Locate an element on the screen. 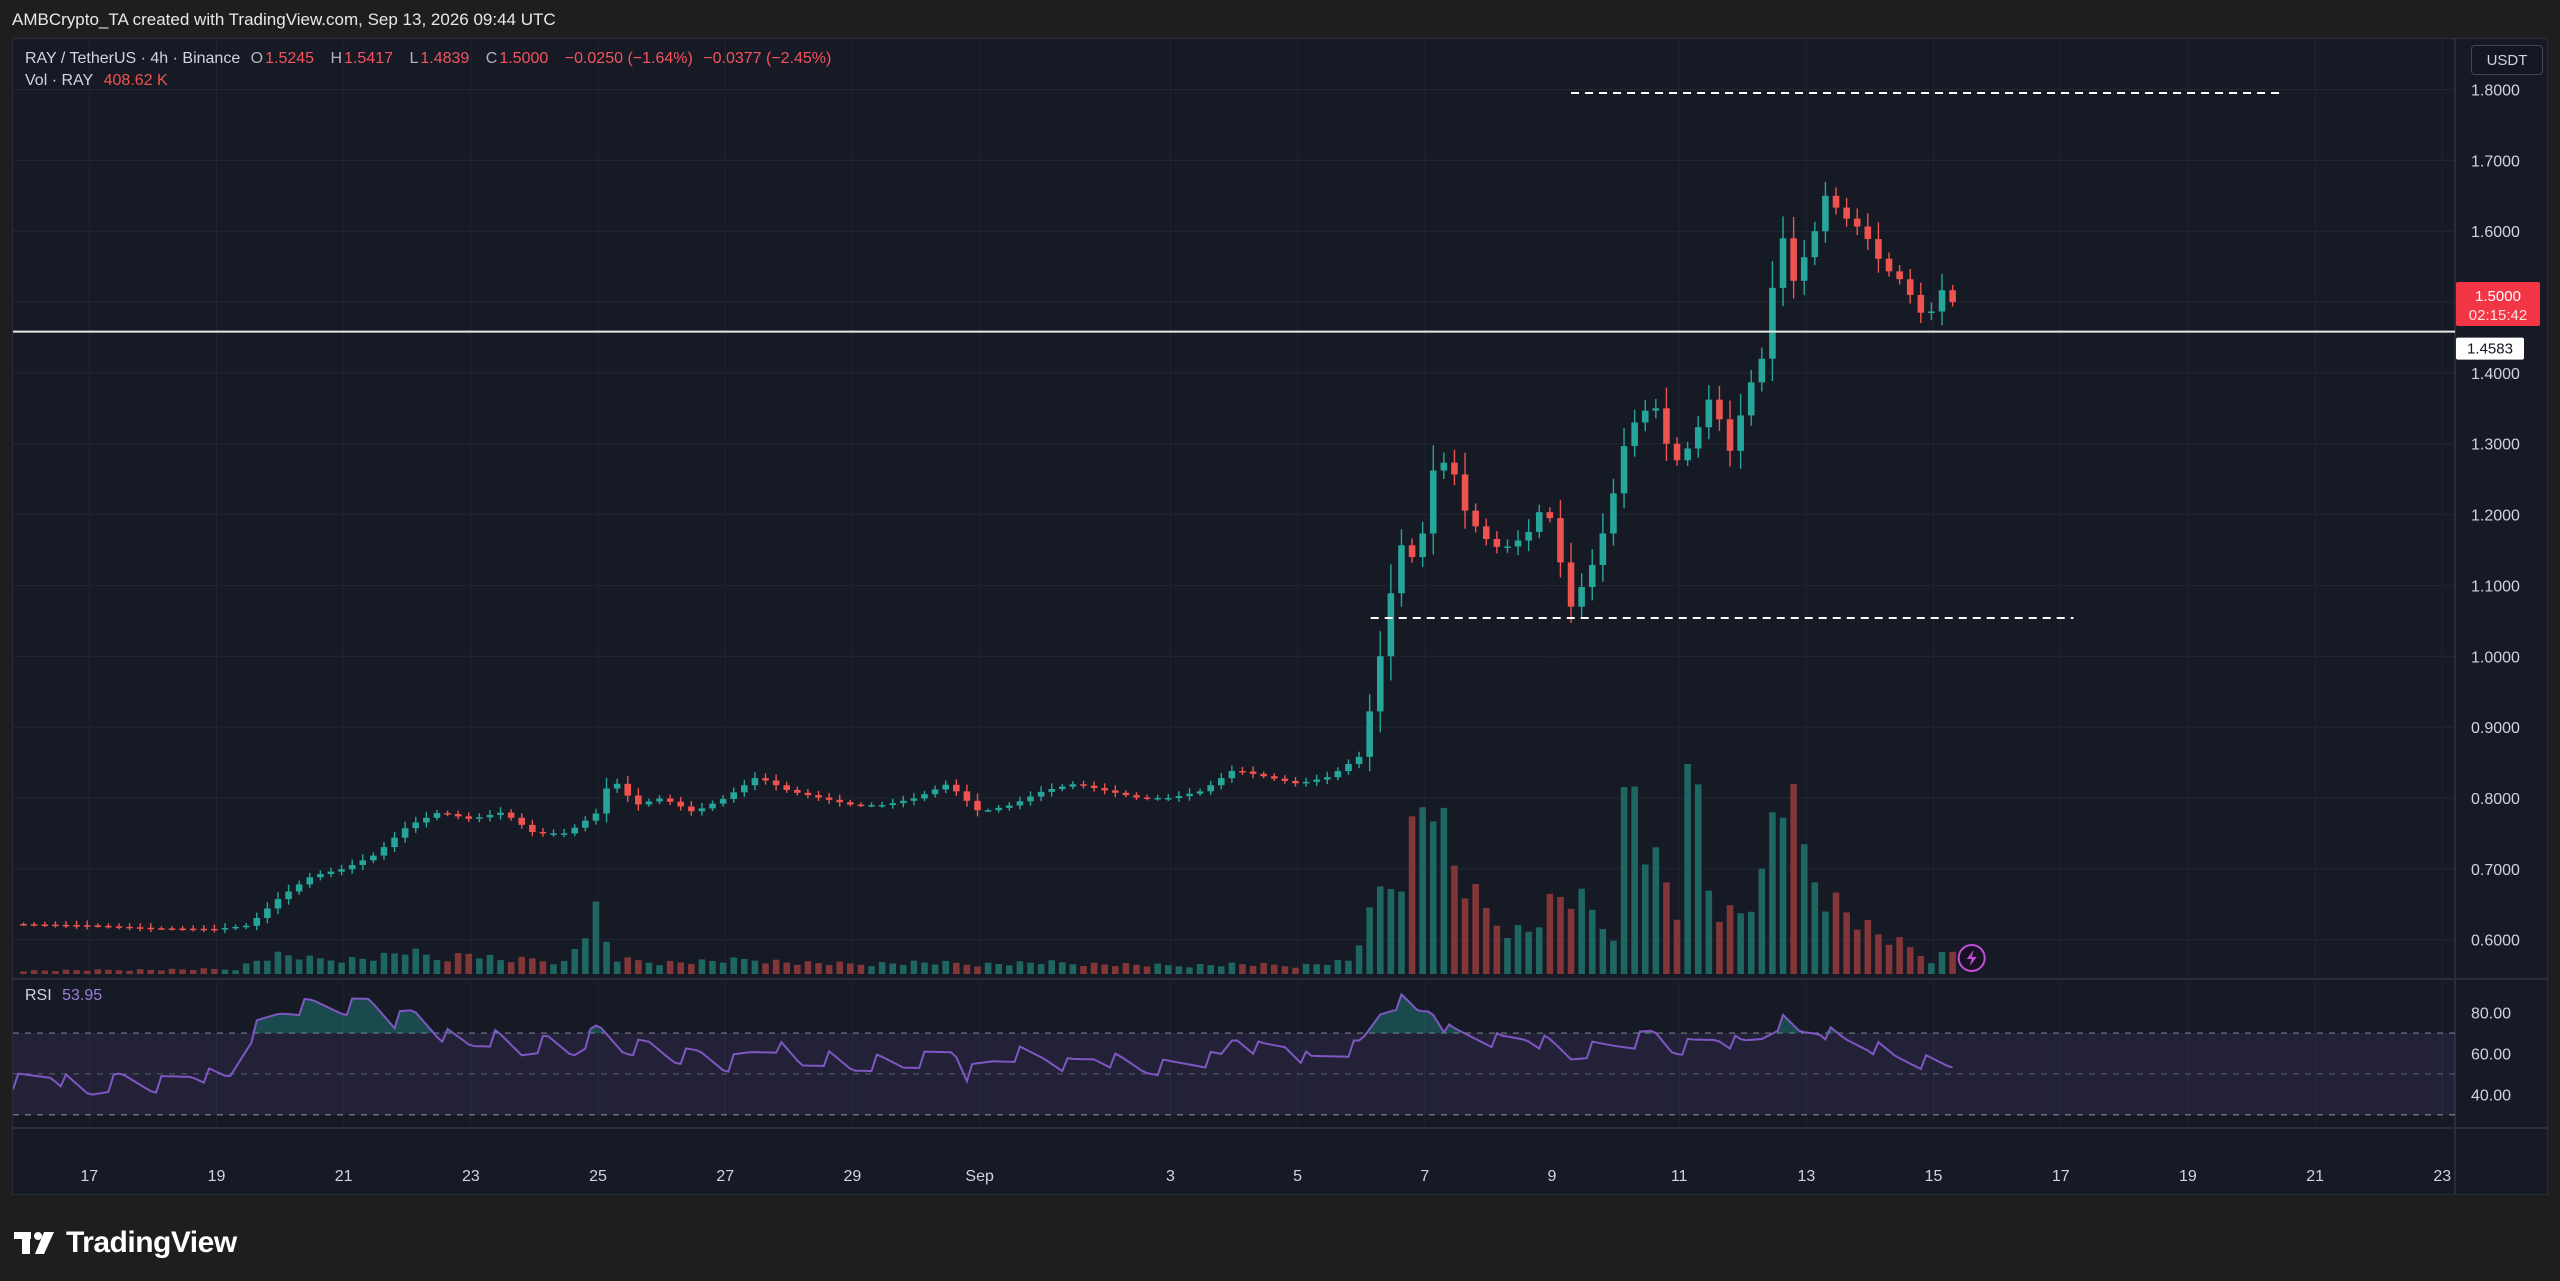  rsi-legend: RSI 53.95 is located at coordinates (66, 996).